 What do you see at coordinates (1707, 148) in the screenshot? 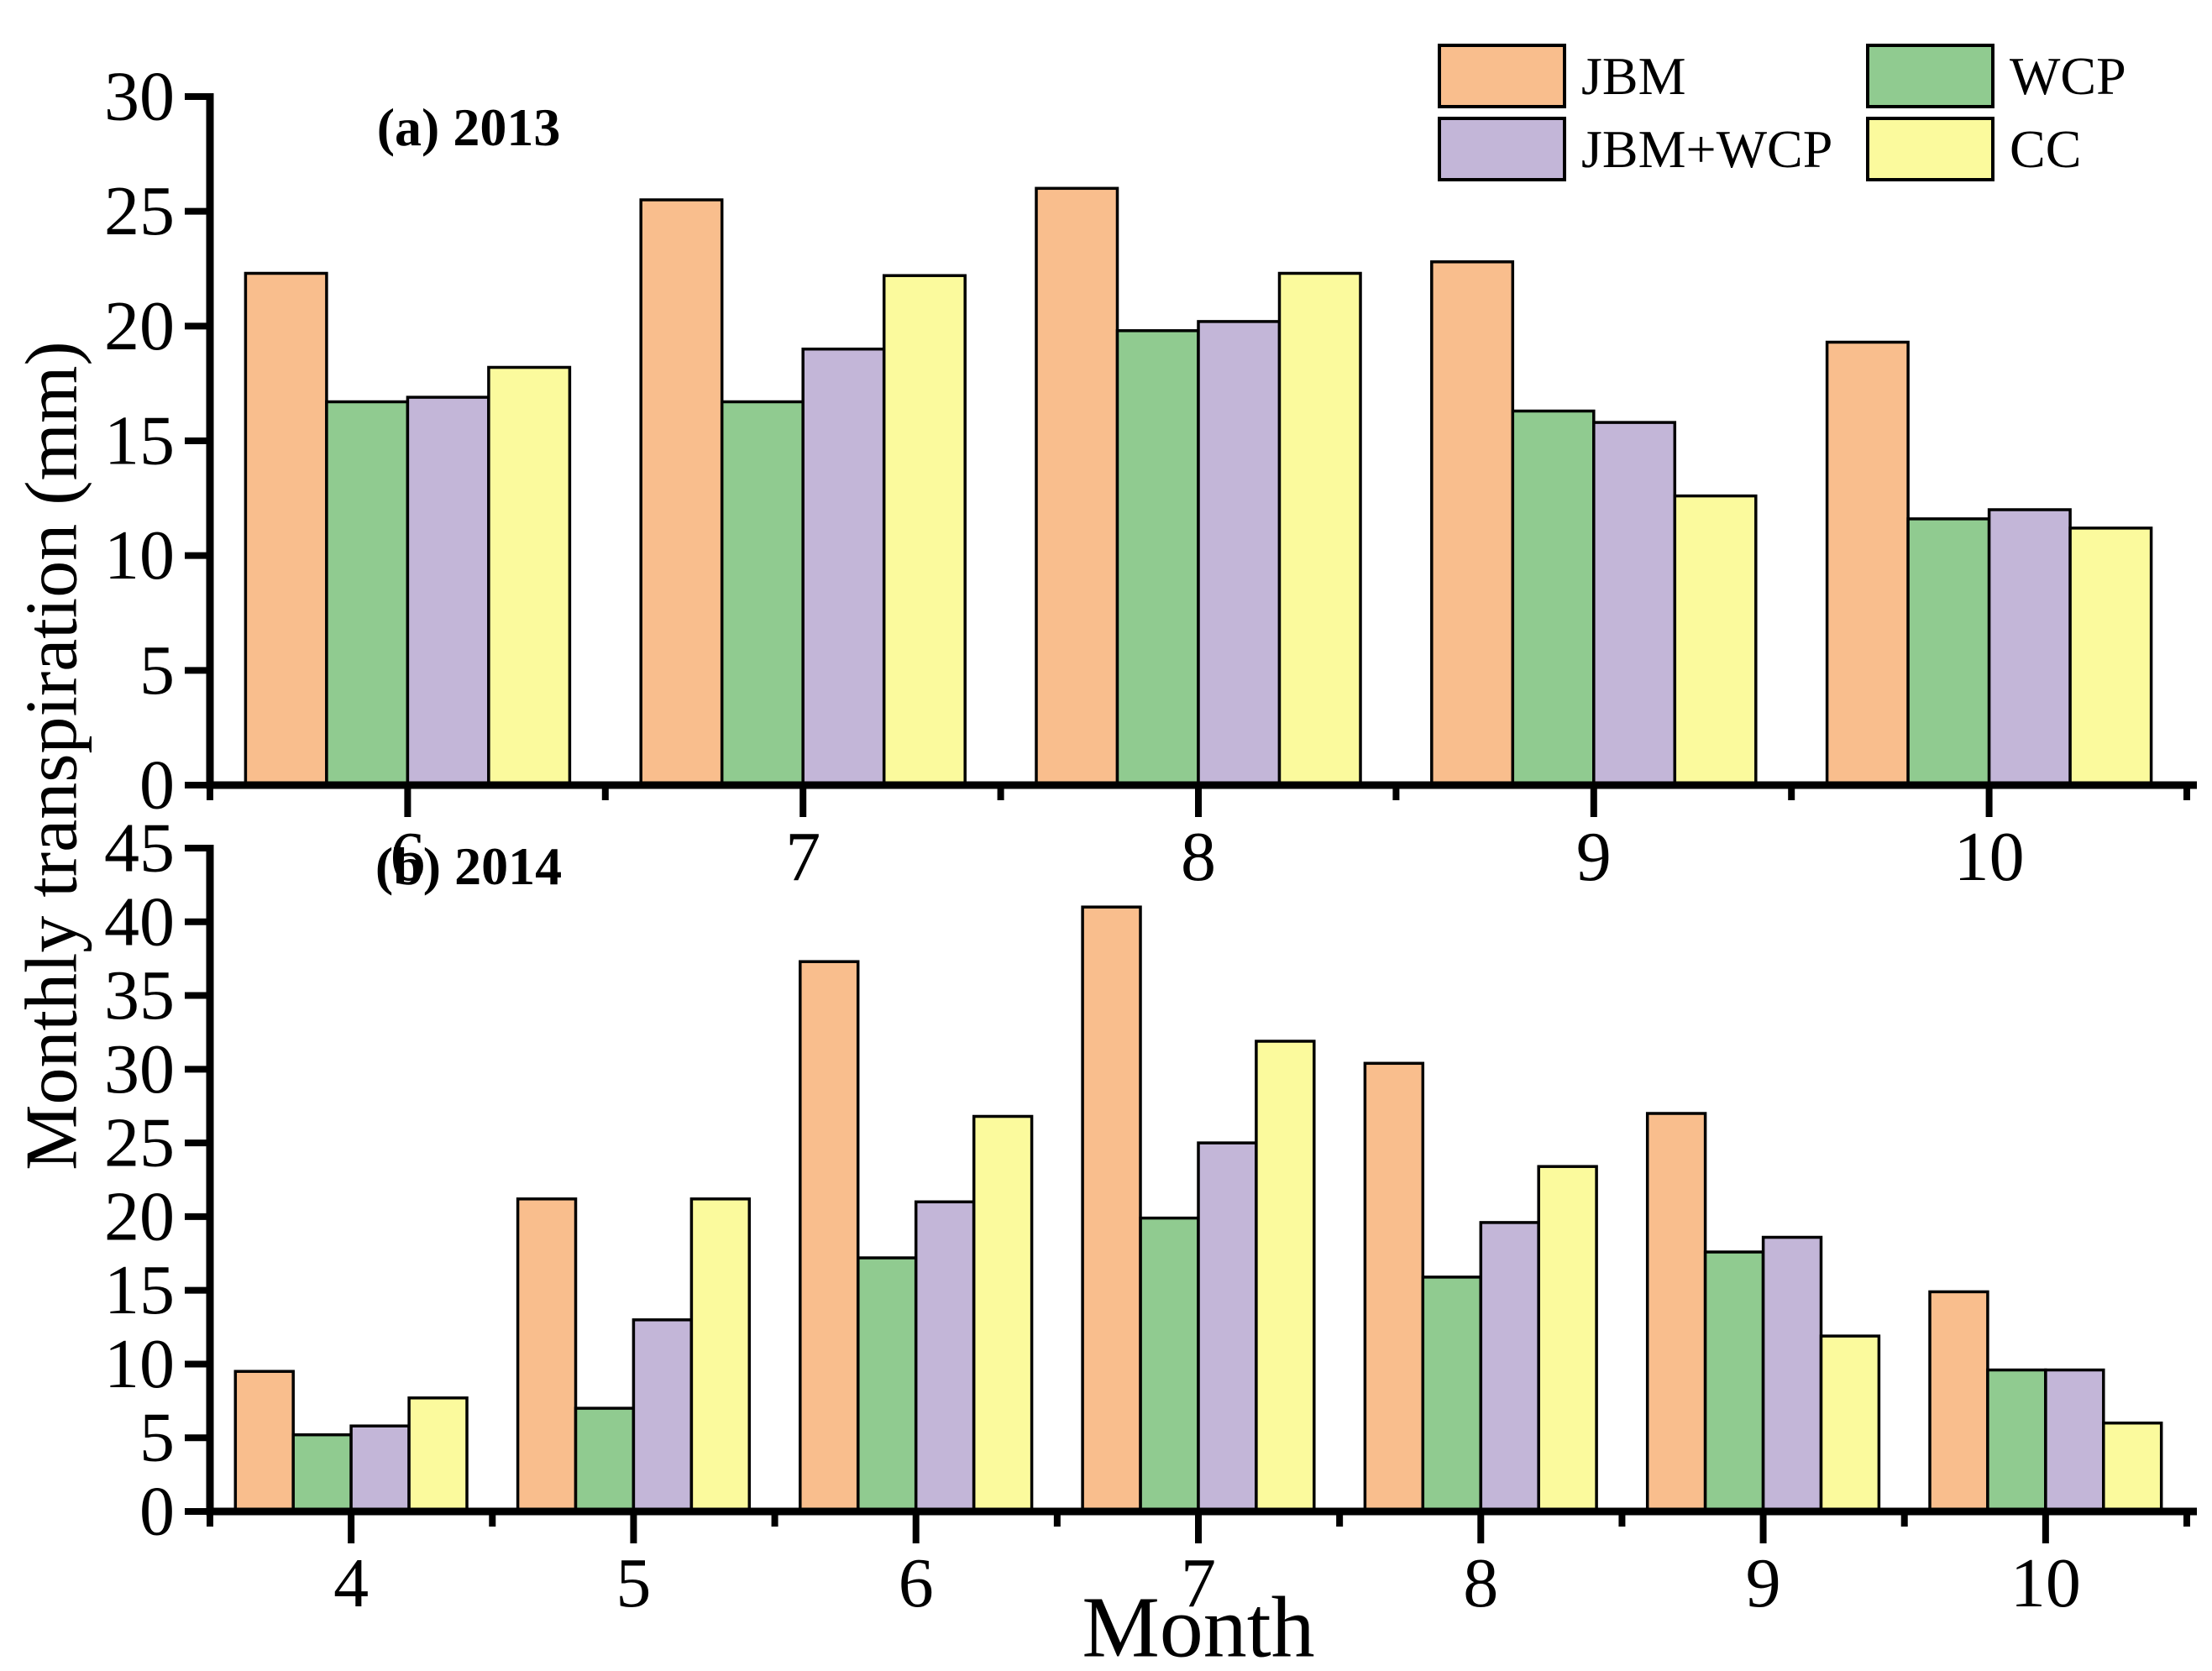
I see `legend-label: JBM+WCP` at bounding box center [1707, 148].